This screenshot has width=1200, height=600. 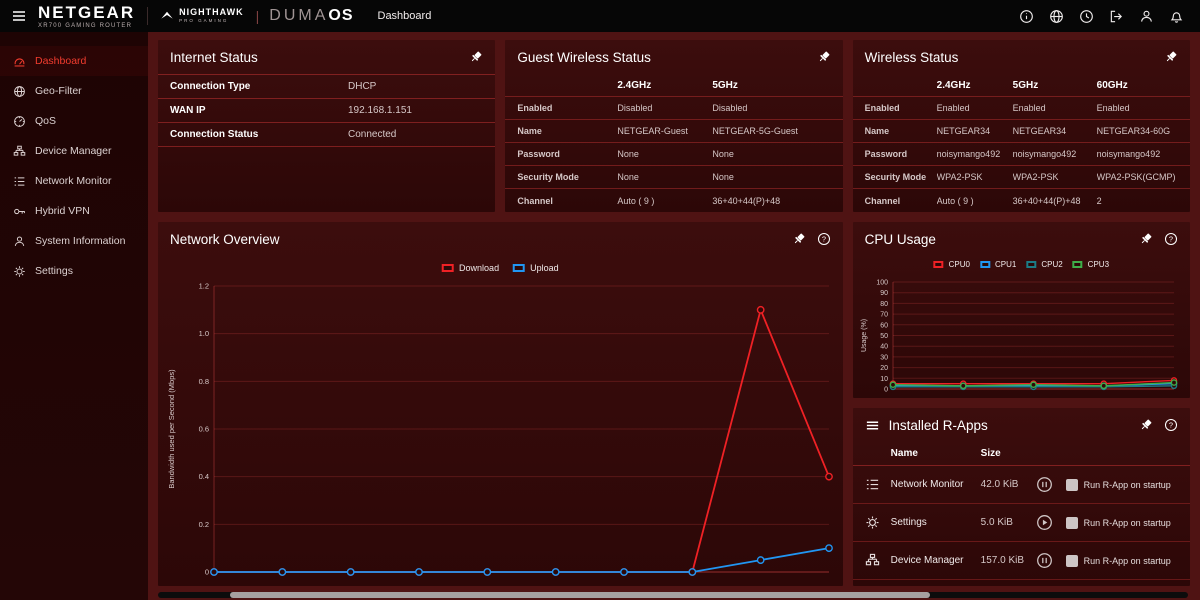 I want to click on r-app-size: 5.0 KiB, so click(x=996, y=522).